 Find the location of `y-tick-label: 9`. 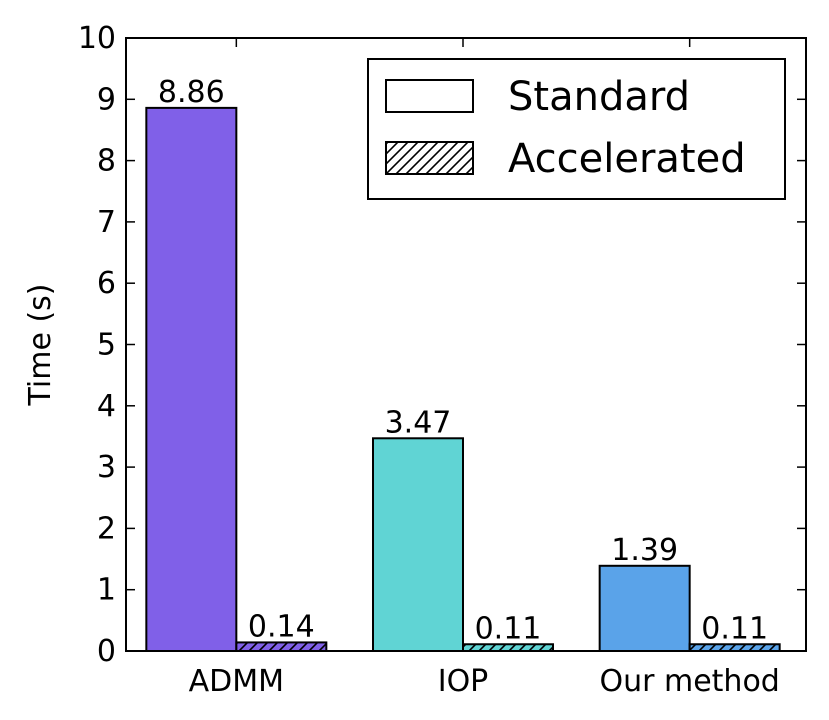

y-tick-label: 9 is located at coordinates (106, 99).